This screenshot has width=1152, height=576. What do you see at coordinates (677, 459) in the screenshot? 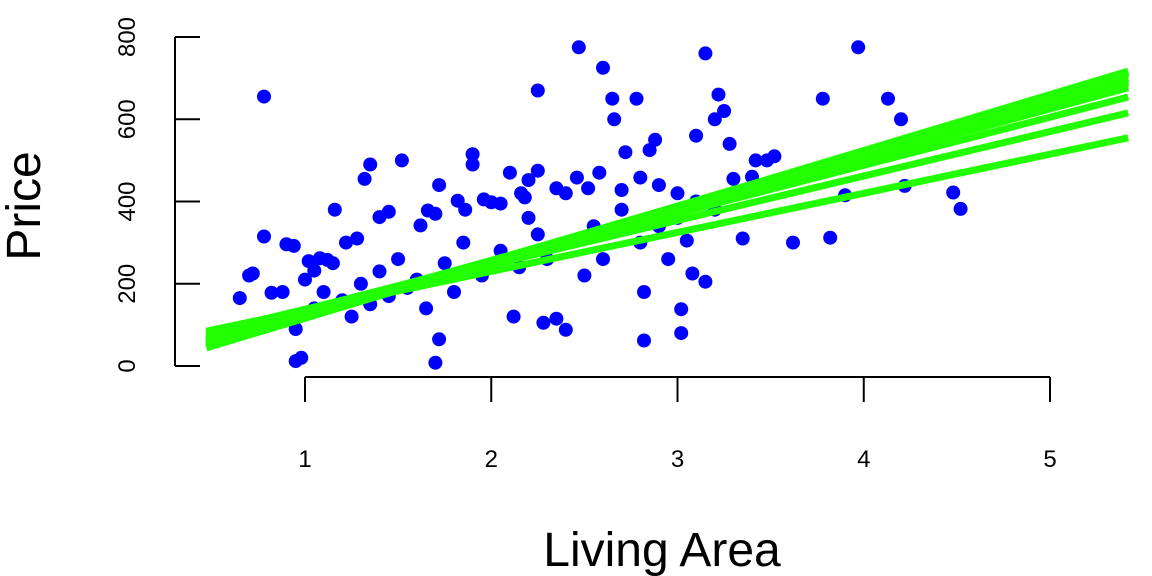
I see `x-tick-label: 3` at bounding box center [677, 459].